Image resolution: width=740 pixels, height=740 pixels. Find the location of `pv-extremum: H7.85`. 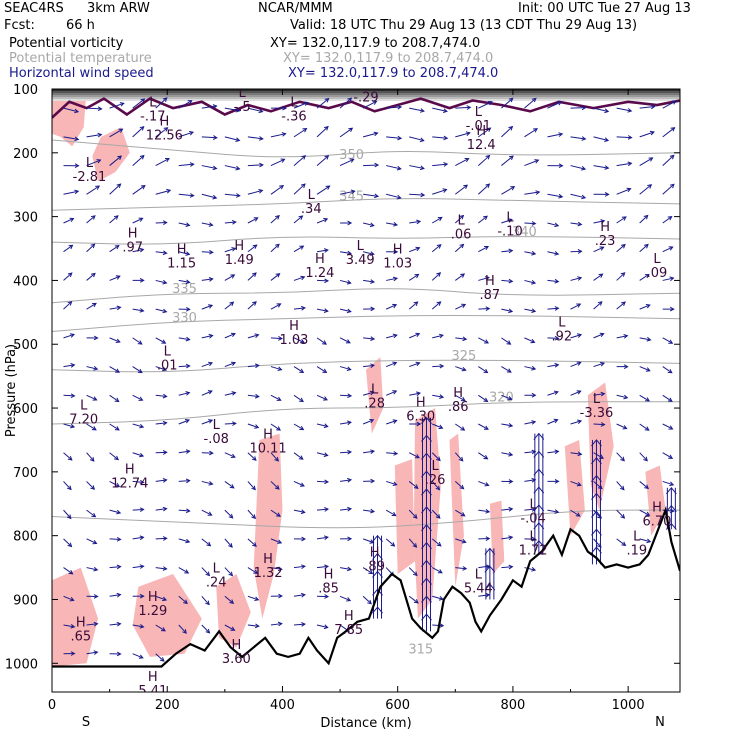

pv-extremum: H7.85 is located at coordinates (348, 623).